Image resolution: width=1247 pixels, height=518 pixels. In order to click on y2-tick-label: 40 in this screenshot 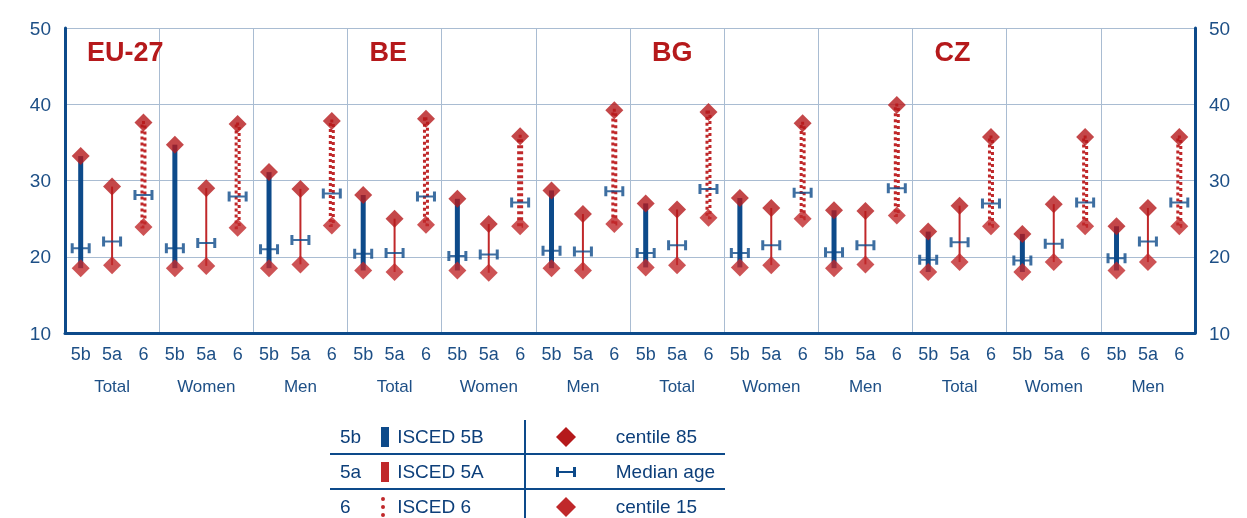, I will do `click(1220, 104)`.